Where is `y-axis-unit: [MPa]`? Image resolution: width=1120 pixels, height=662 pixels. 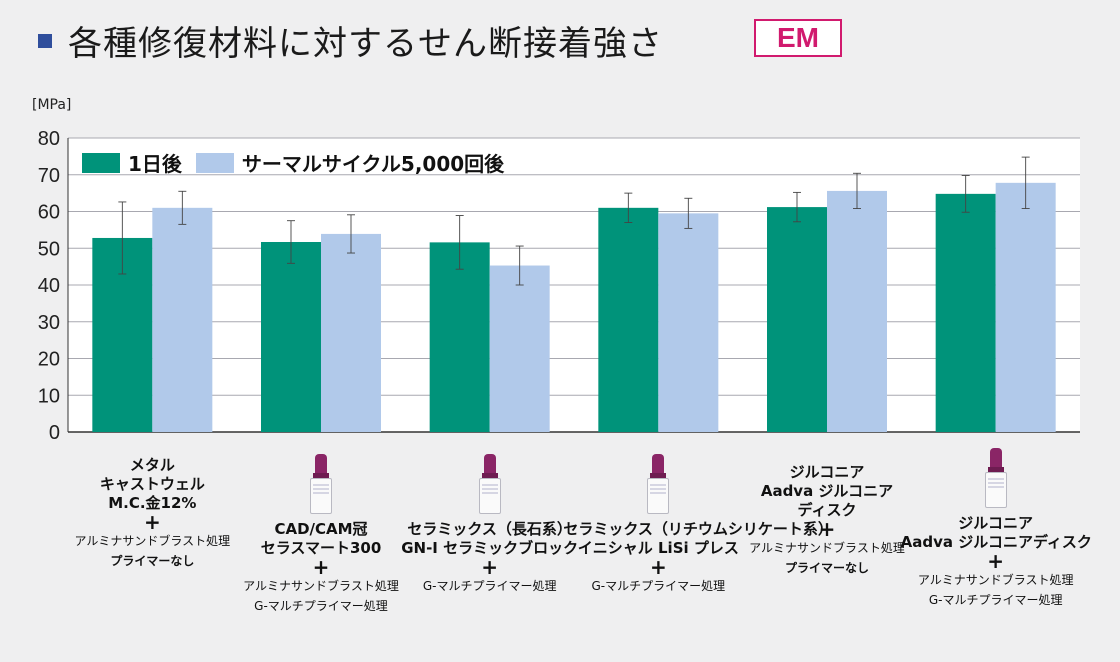 y-axis-unit: [MPa] is located at coordinates (52, 105).